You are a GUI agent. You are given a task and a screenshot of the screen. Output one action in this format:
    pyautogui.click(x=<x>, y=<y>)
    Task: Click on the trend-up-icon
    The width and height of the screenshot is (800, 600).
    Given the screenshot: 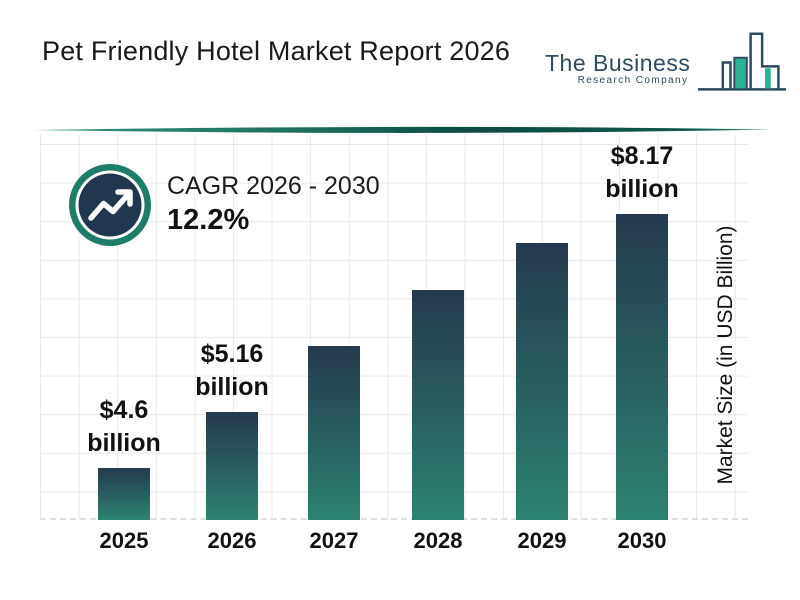 What is the action you would take?
    pyautogui.click(x=110, y=205)
    